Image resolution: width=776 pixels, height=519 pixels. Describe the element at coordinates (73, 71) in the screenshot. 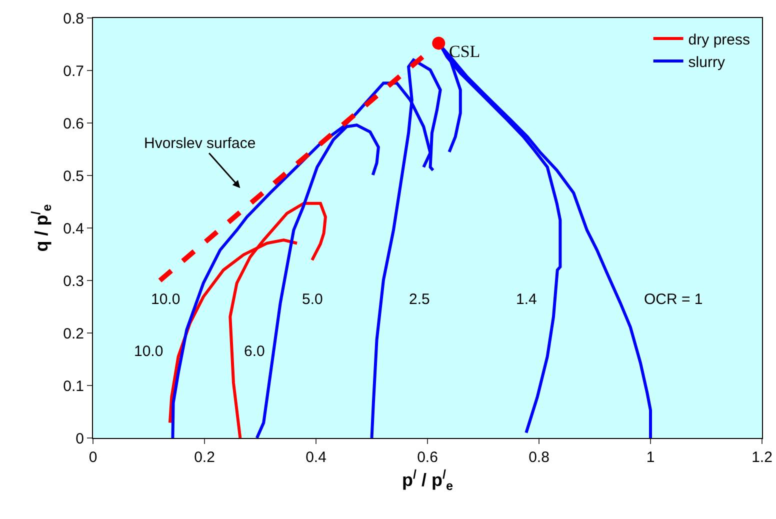

I see `y-tick-label: 0.7` at that location.